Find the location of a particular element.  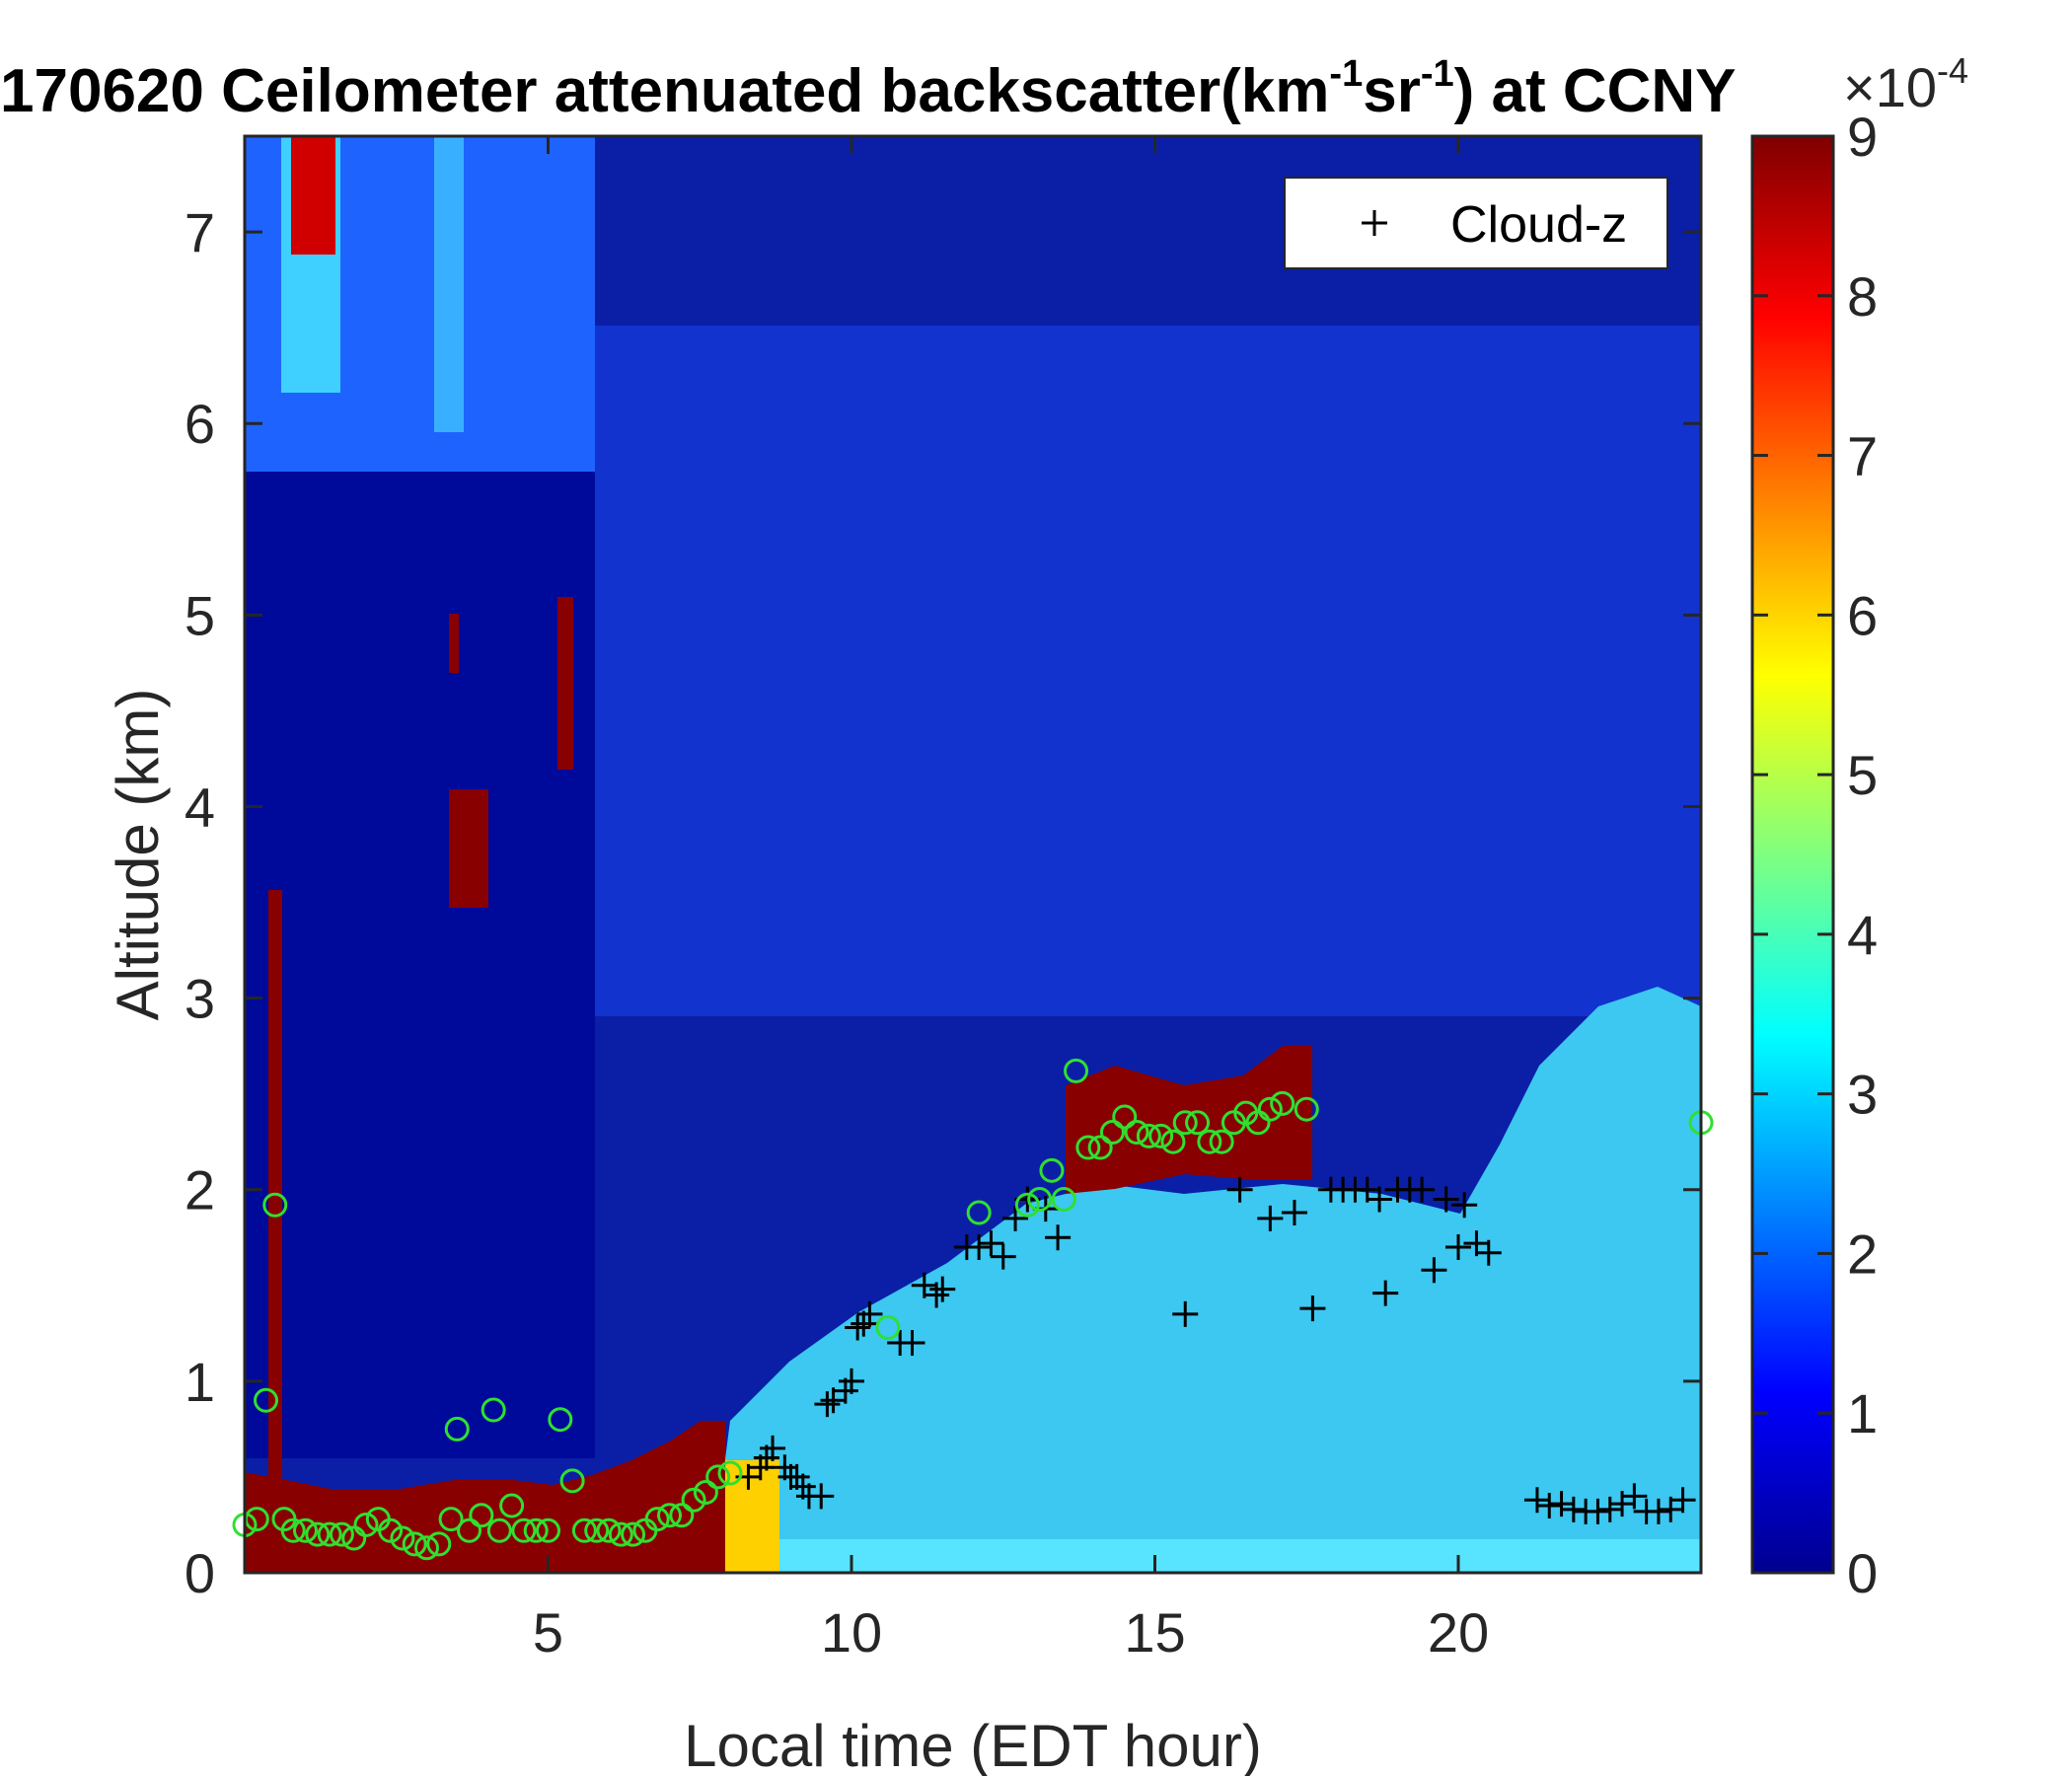

y-tick-label-1: 1 is located at coordinates (200, 1382).